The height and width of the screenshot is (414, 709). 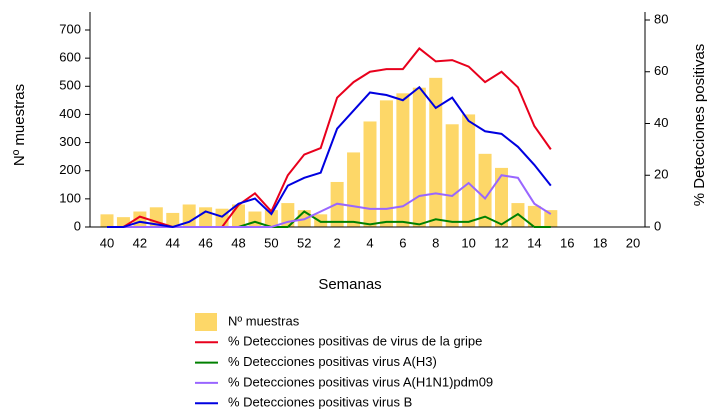 I want to click on x-tick-label: 4, so click(x=369, y=242).